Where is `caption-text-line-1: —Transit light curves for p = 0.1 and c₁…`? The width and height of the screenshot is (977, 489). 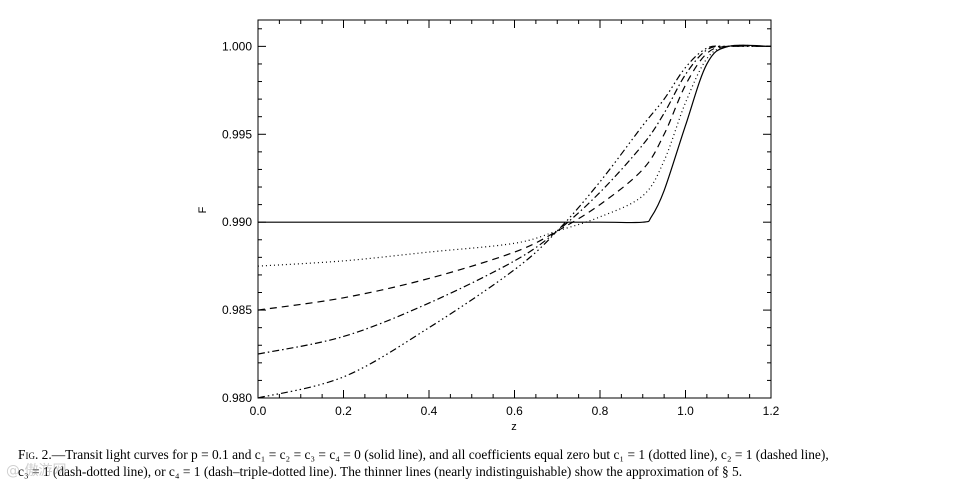 caption-text-line-1: —Transit light curves for p = 0.1 and c₁… is located at coordinates (440, 454).